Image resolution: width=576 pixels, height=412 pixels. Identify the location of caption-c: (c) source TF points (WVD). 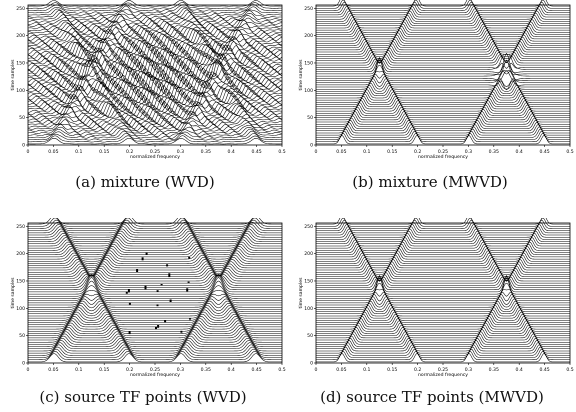
(143, 397).